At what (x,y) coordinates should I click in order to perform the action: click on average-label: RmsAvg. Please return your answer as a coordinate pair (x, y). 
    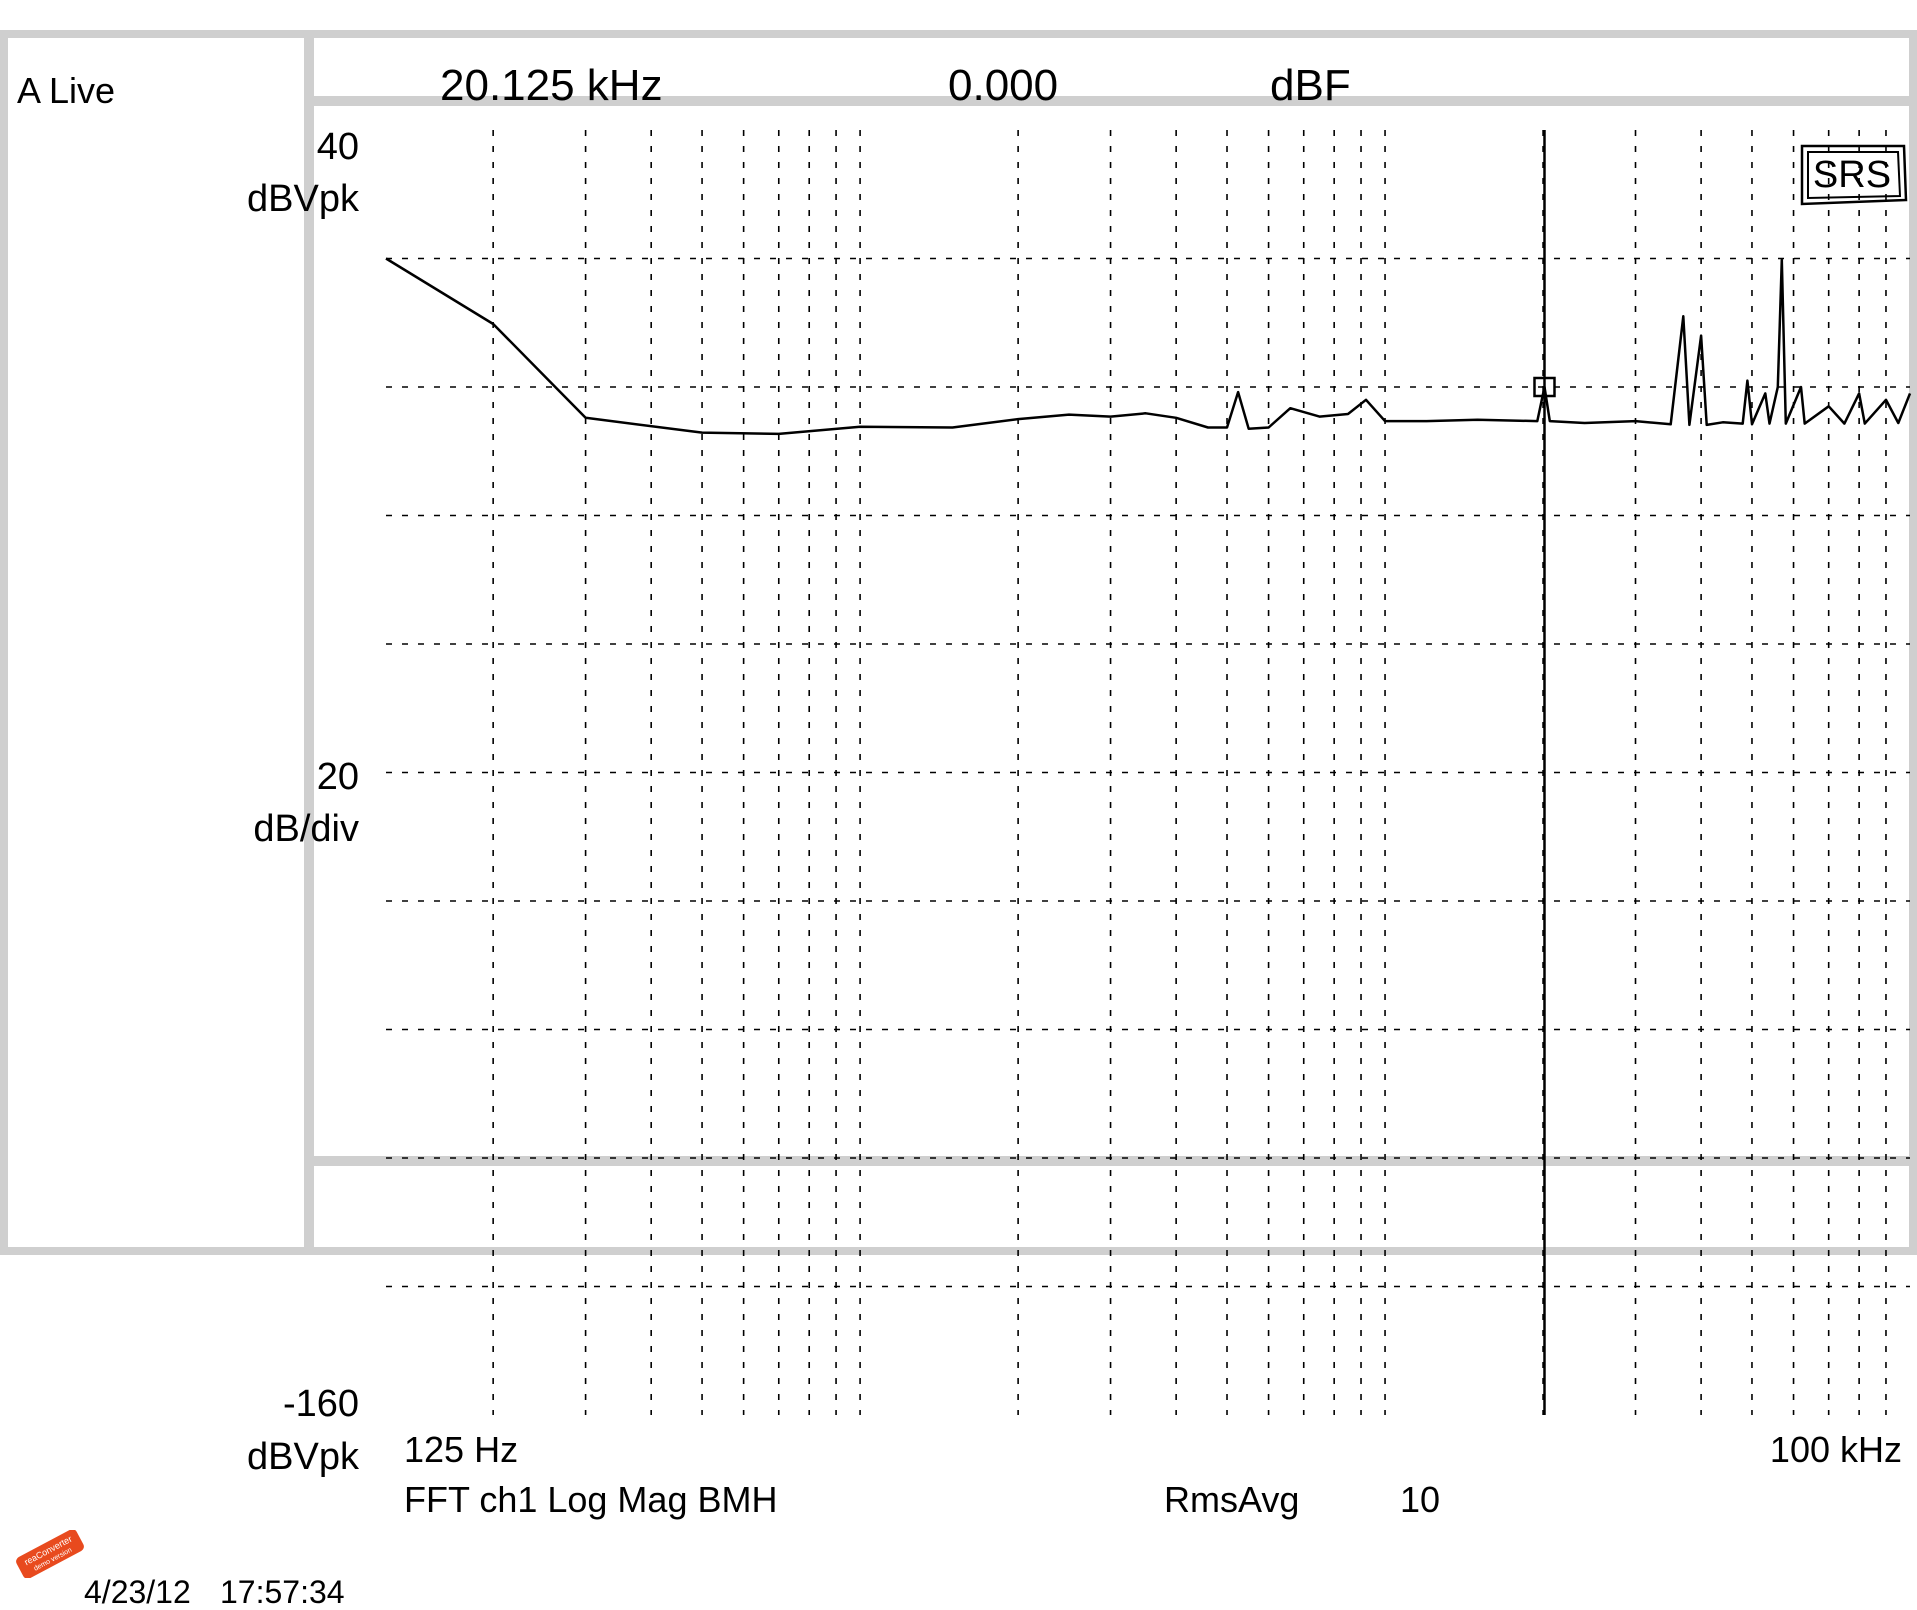
    Looking at the image, I should click on (1232, 1499).